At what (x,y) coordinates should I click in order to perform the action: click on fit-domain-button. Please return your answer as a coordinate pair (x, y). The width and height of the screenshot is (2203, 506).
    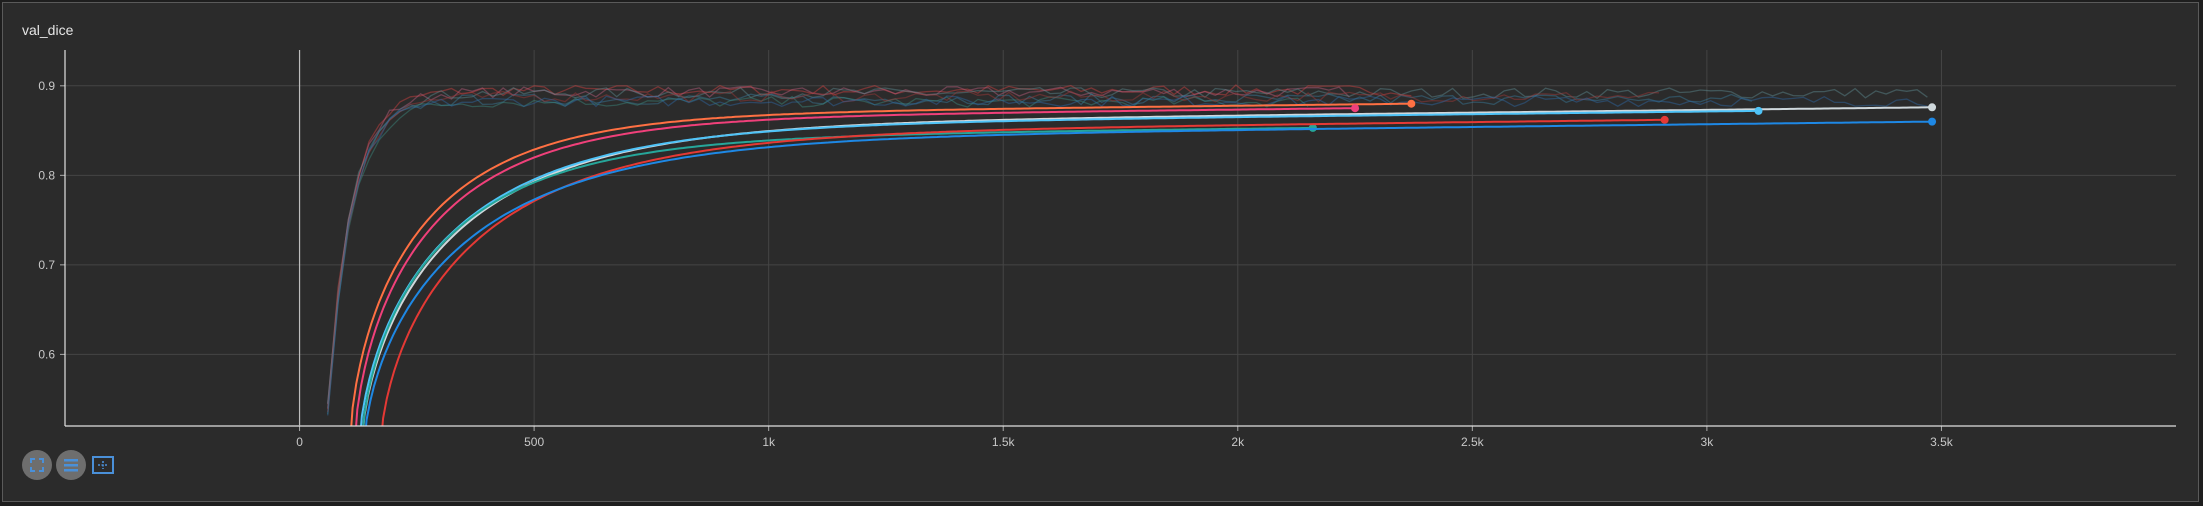
    Looking at the image, I should click on (103, 465).